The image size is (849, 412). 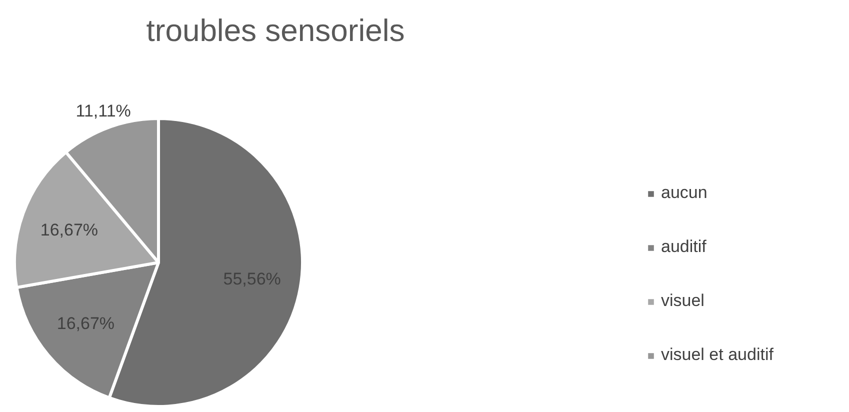 What do you see at coordinates (717, 355) in the screenshot?
I see `legend-label: visuel et auditif` at bounding box center [717, 355].